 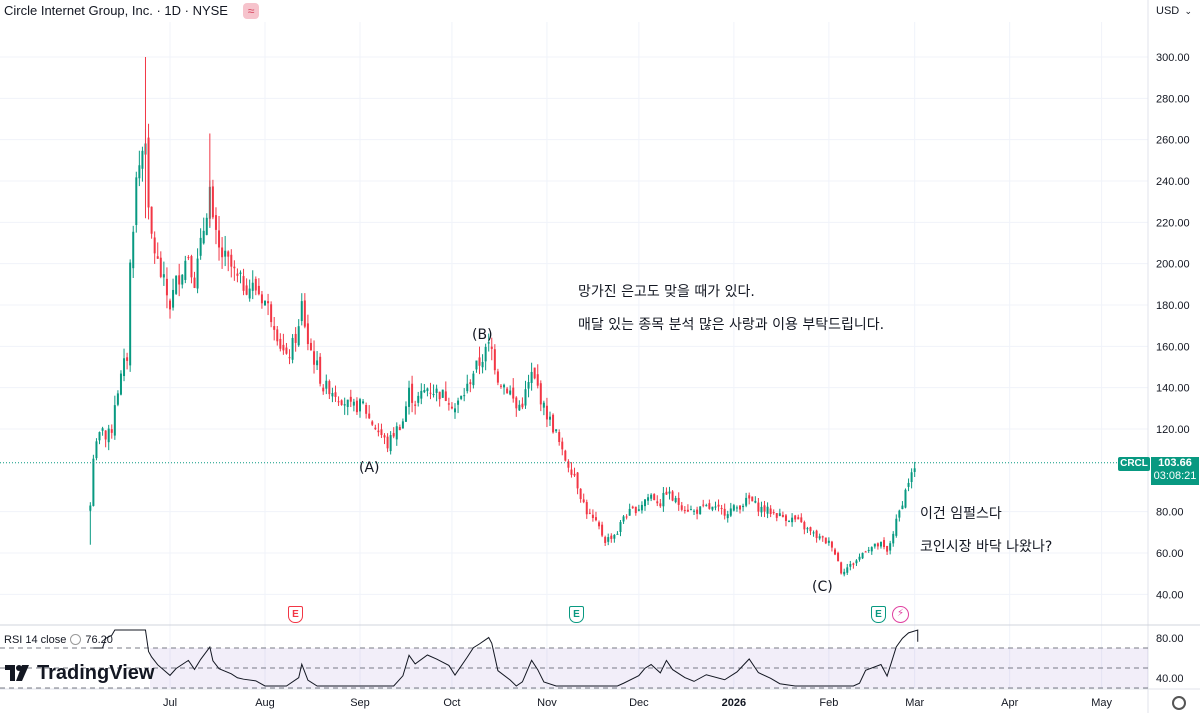 I want to click on currency-selector: USD ⌄, so click(x=1174, y=11).